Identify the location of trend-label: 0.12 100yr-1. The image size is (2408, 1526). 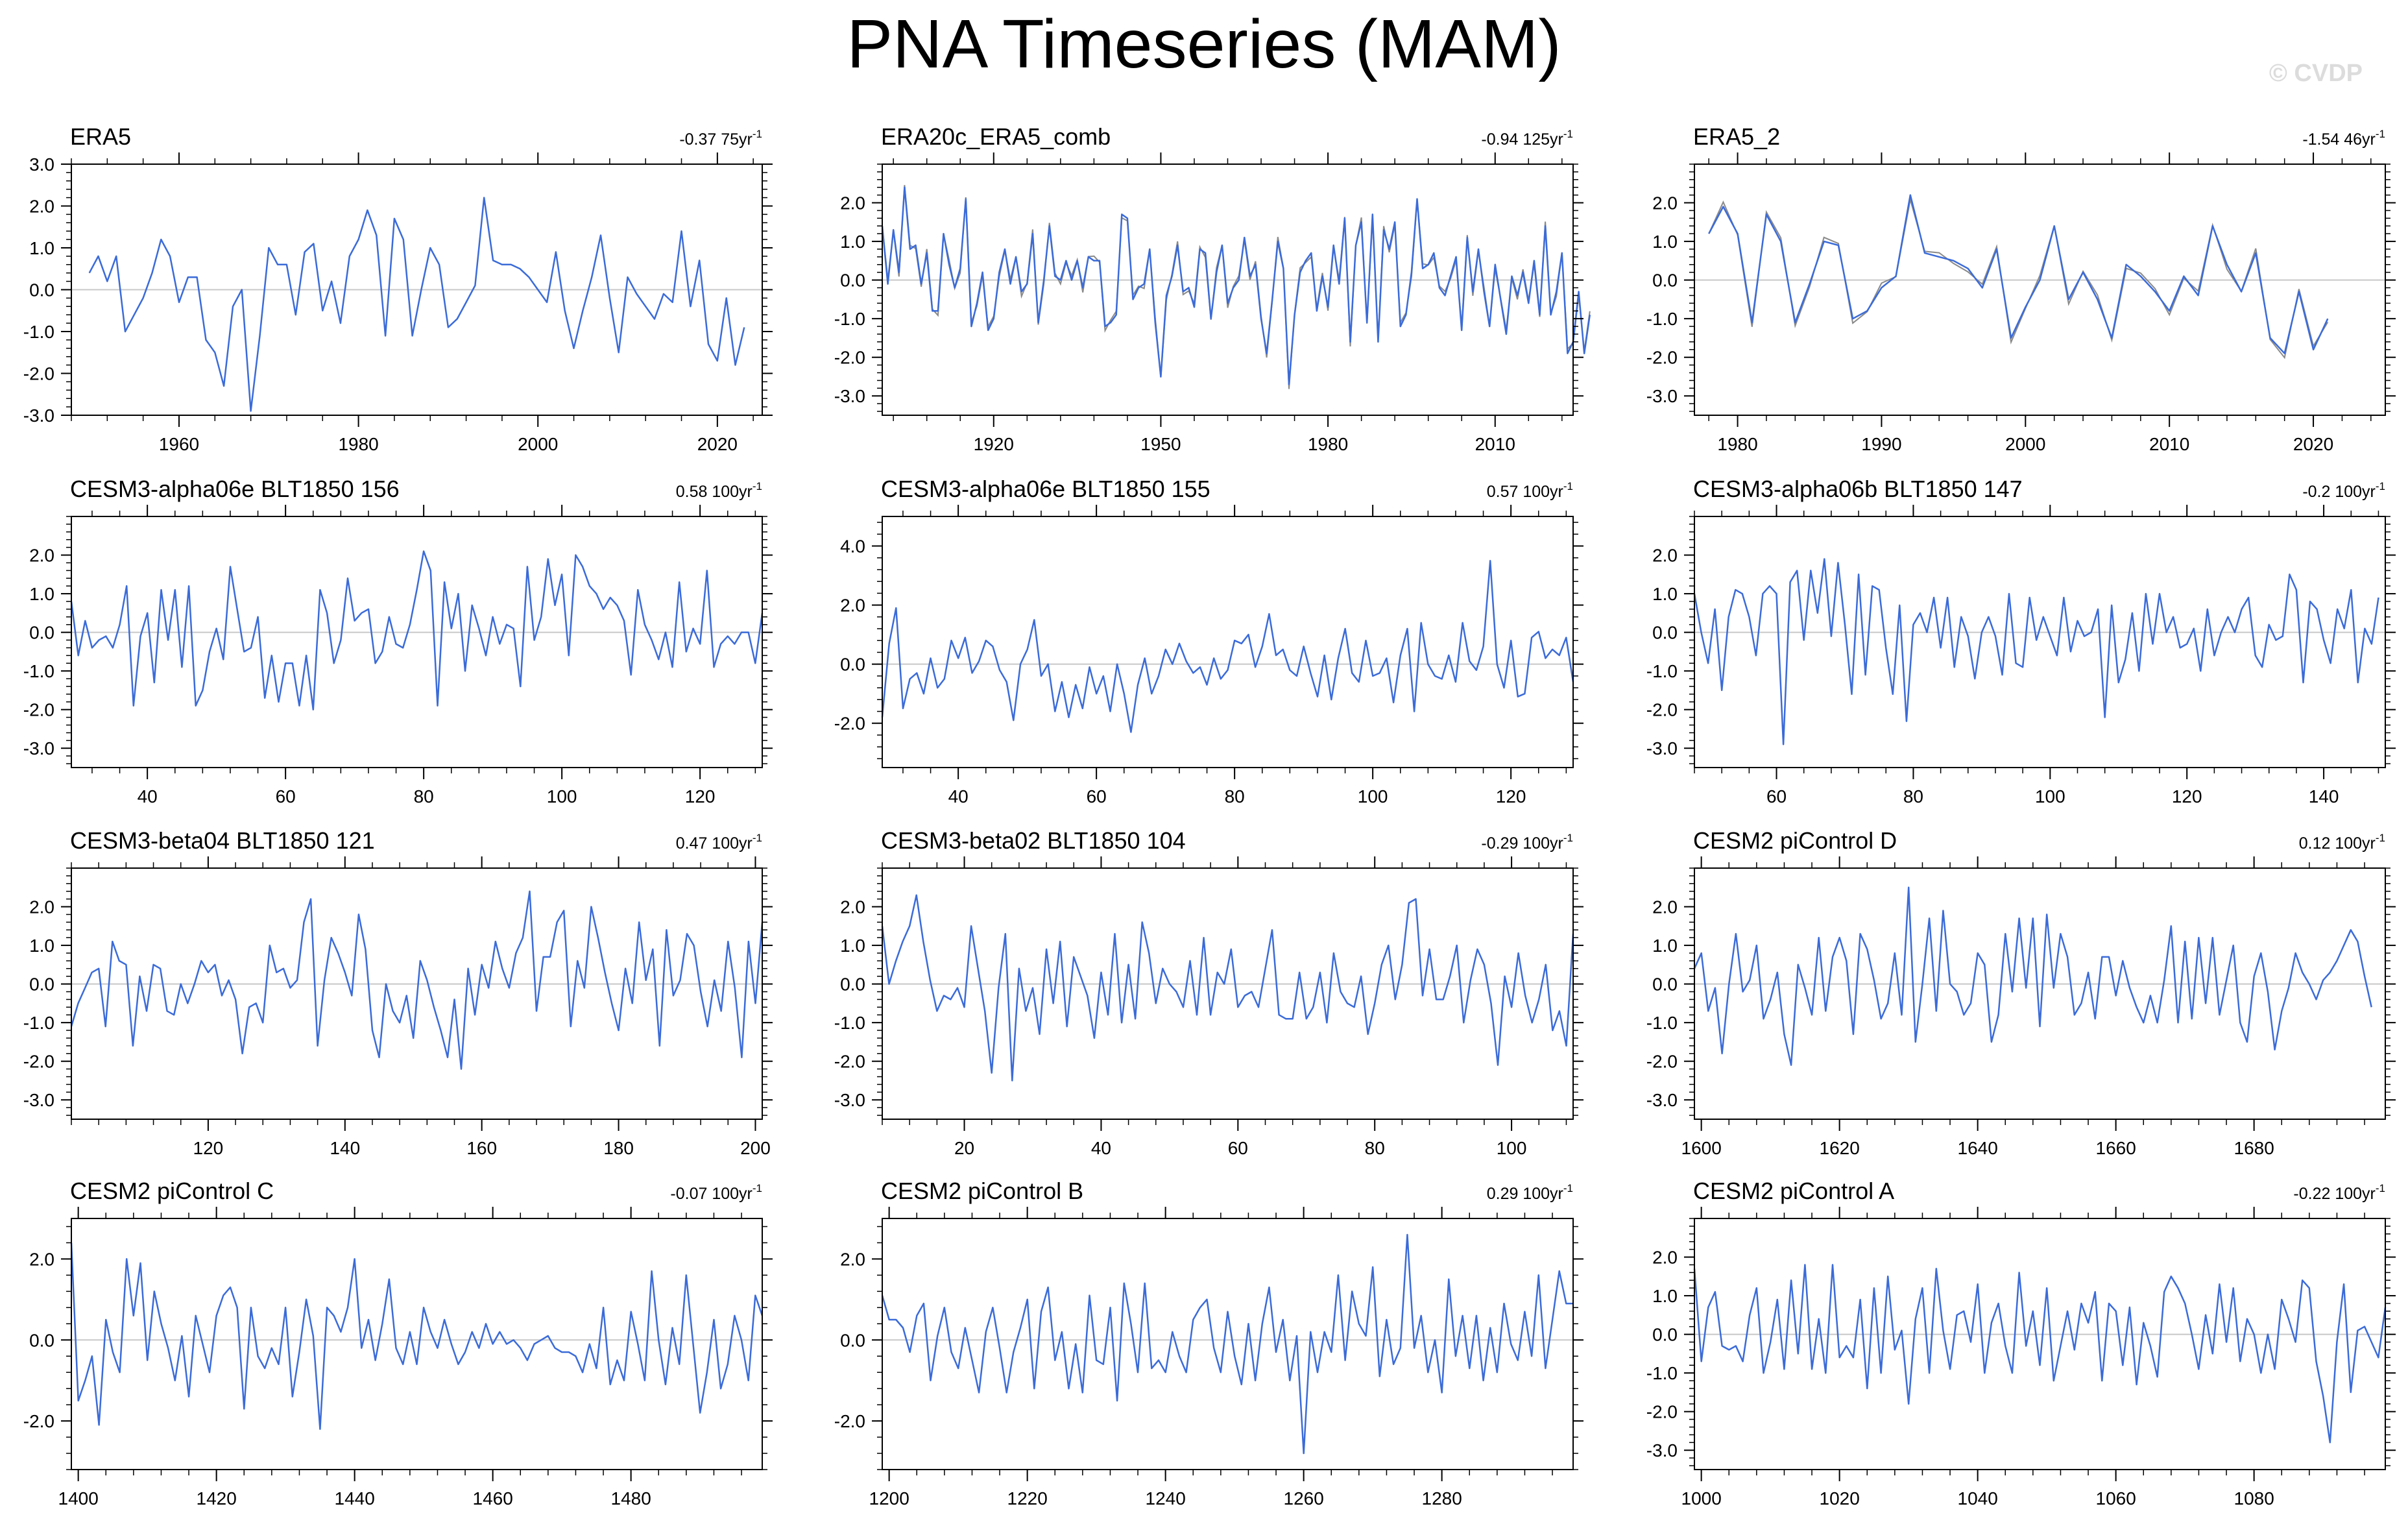
(2342, 842).